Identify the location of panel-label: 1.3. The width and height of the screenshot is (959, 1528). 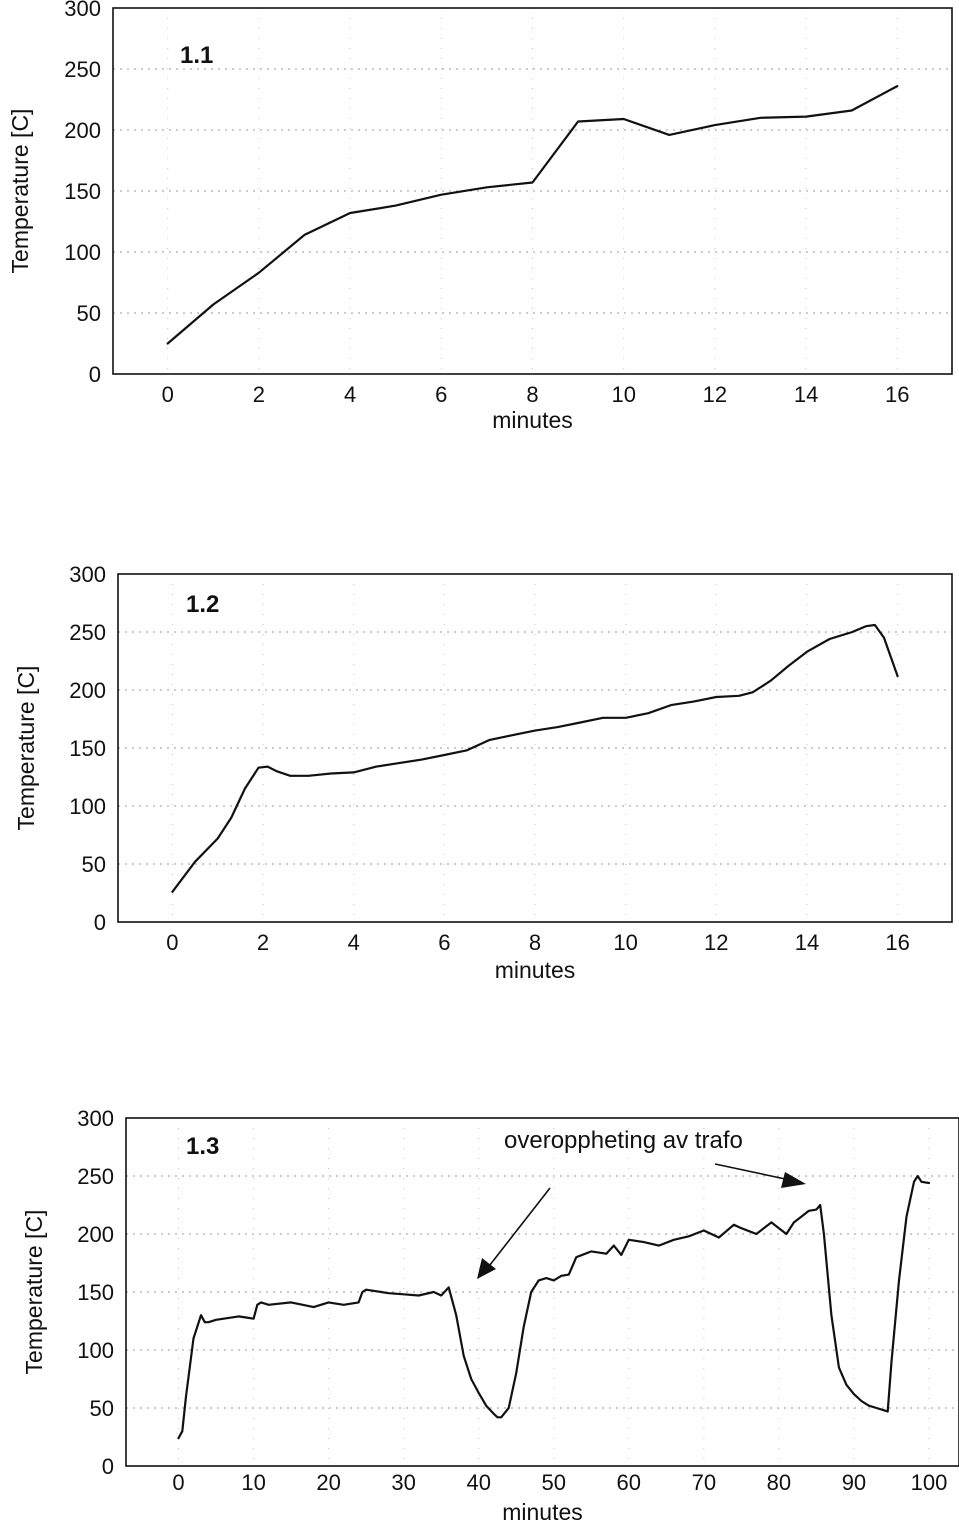
(202, 1146).